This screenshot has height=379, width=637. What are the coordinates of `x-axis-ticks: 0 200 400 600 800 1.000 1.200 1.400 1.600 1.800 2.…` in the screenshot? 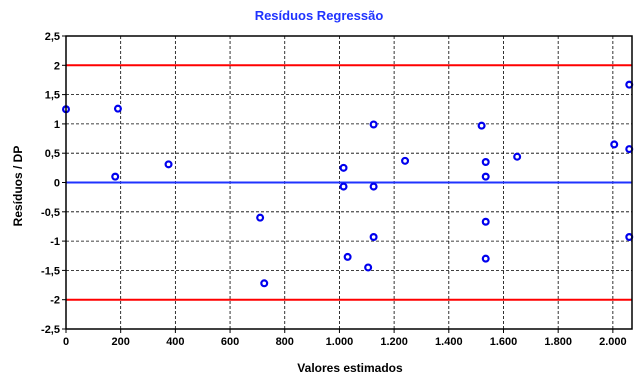 It's located at (345, 338).